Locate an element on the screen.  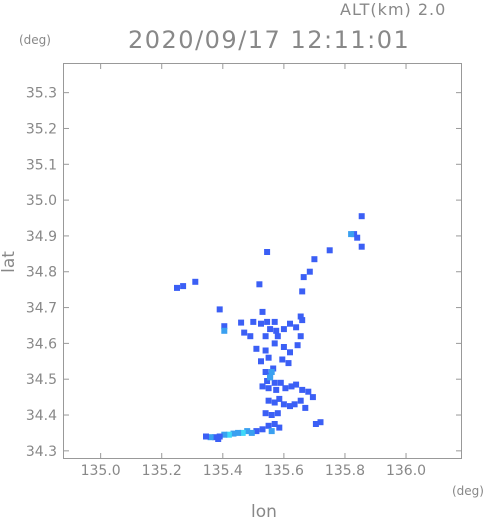
y-tick-label: 34.8 is located at coordinates (41, 273).